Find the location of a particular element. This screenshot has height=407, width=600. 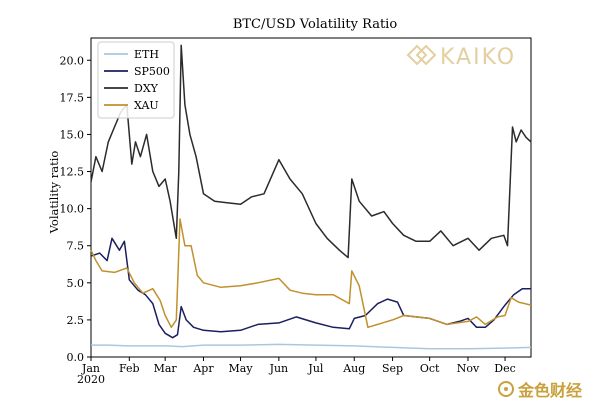

x-tick-label: Jan is located at coordinates (90, 368).